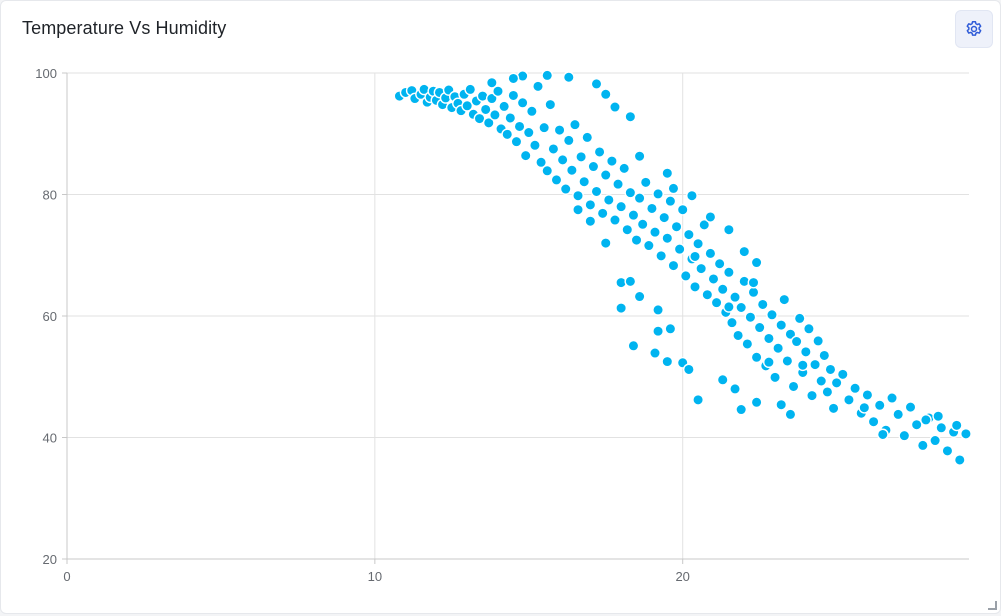 The width and height of the screenshot is (1001, 616). What do you see at coordinates (124, 28) in the screenshot?
I see `chart-title: Temperature Vs Humidity` at bounding box center [124, 28].